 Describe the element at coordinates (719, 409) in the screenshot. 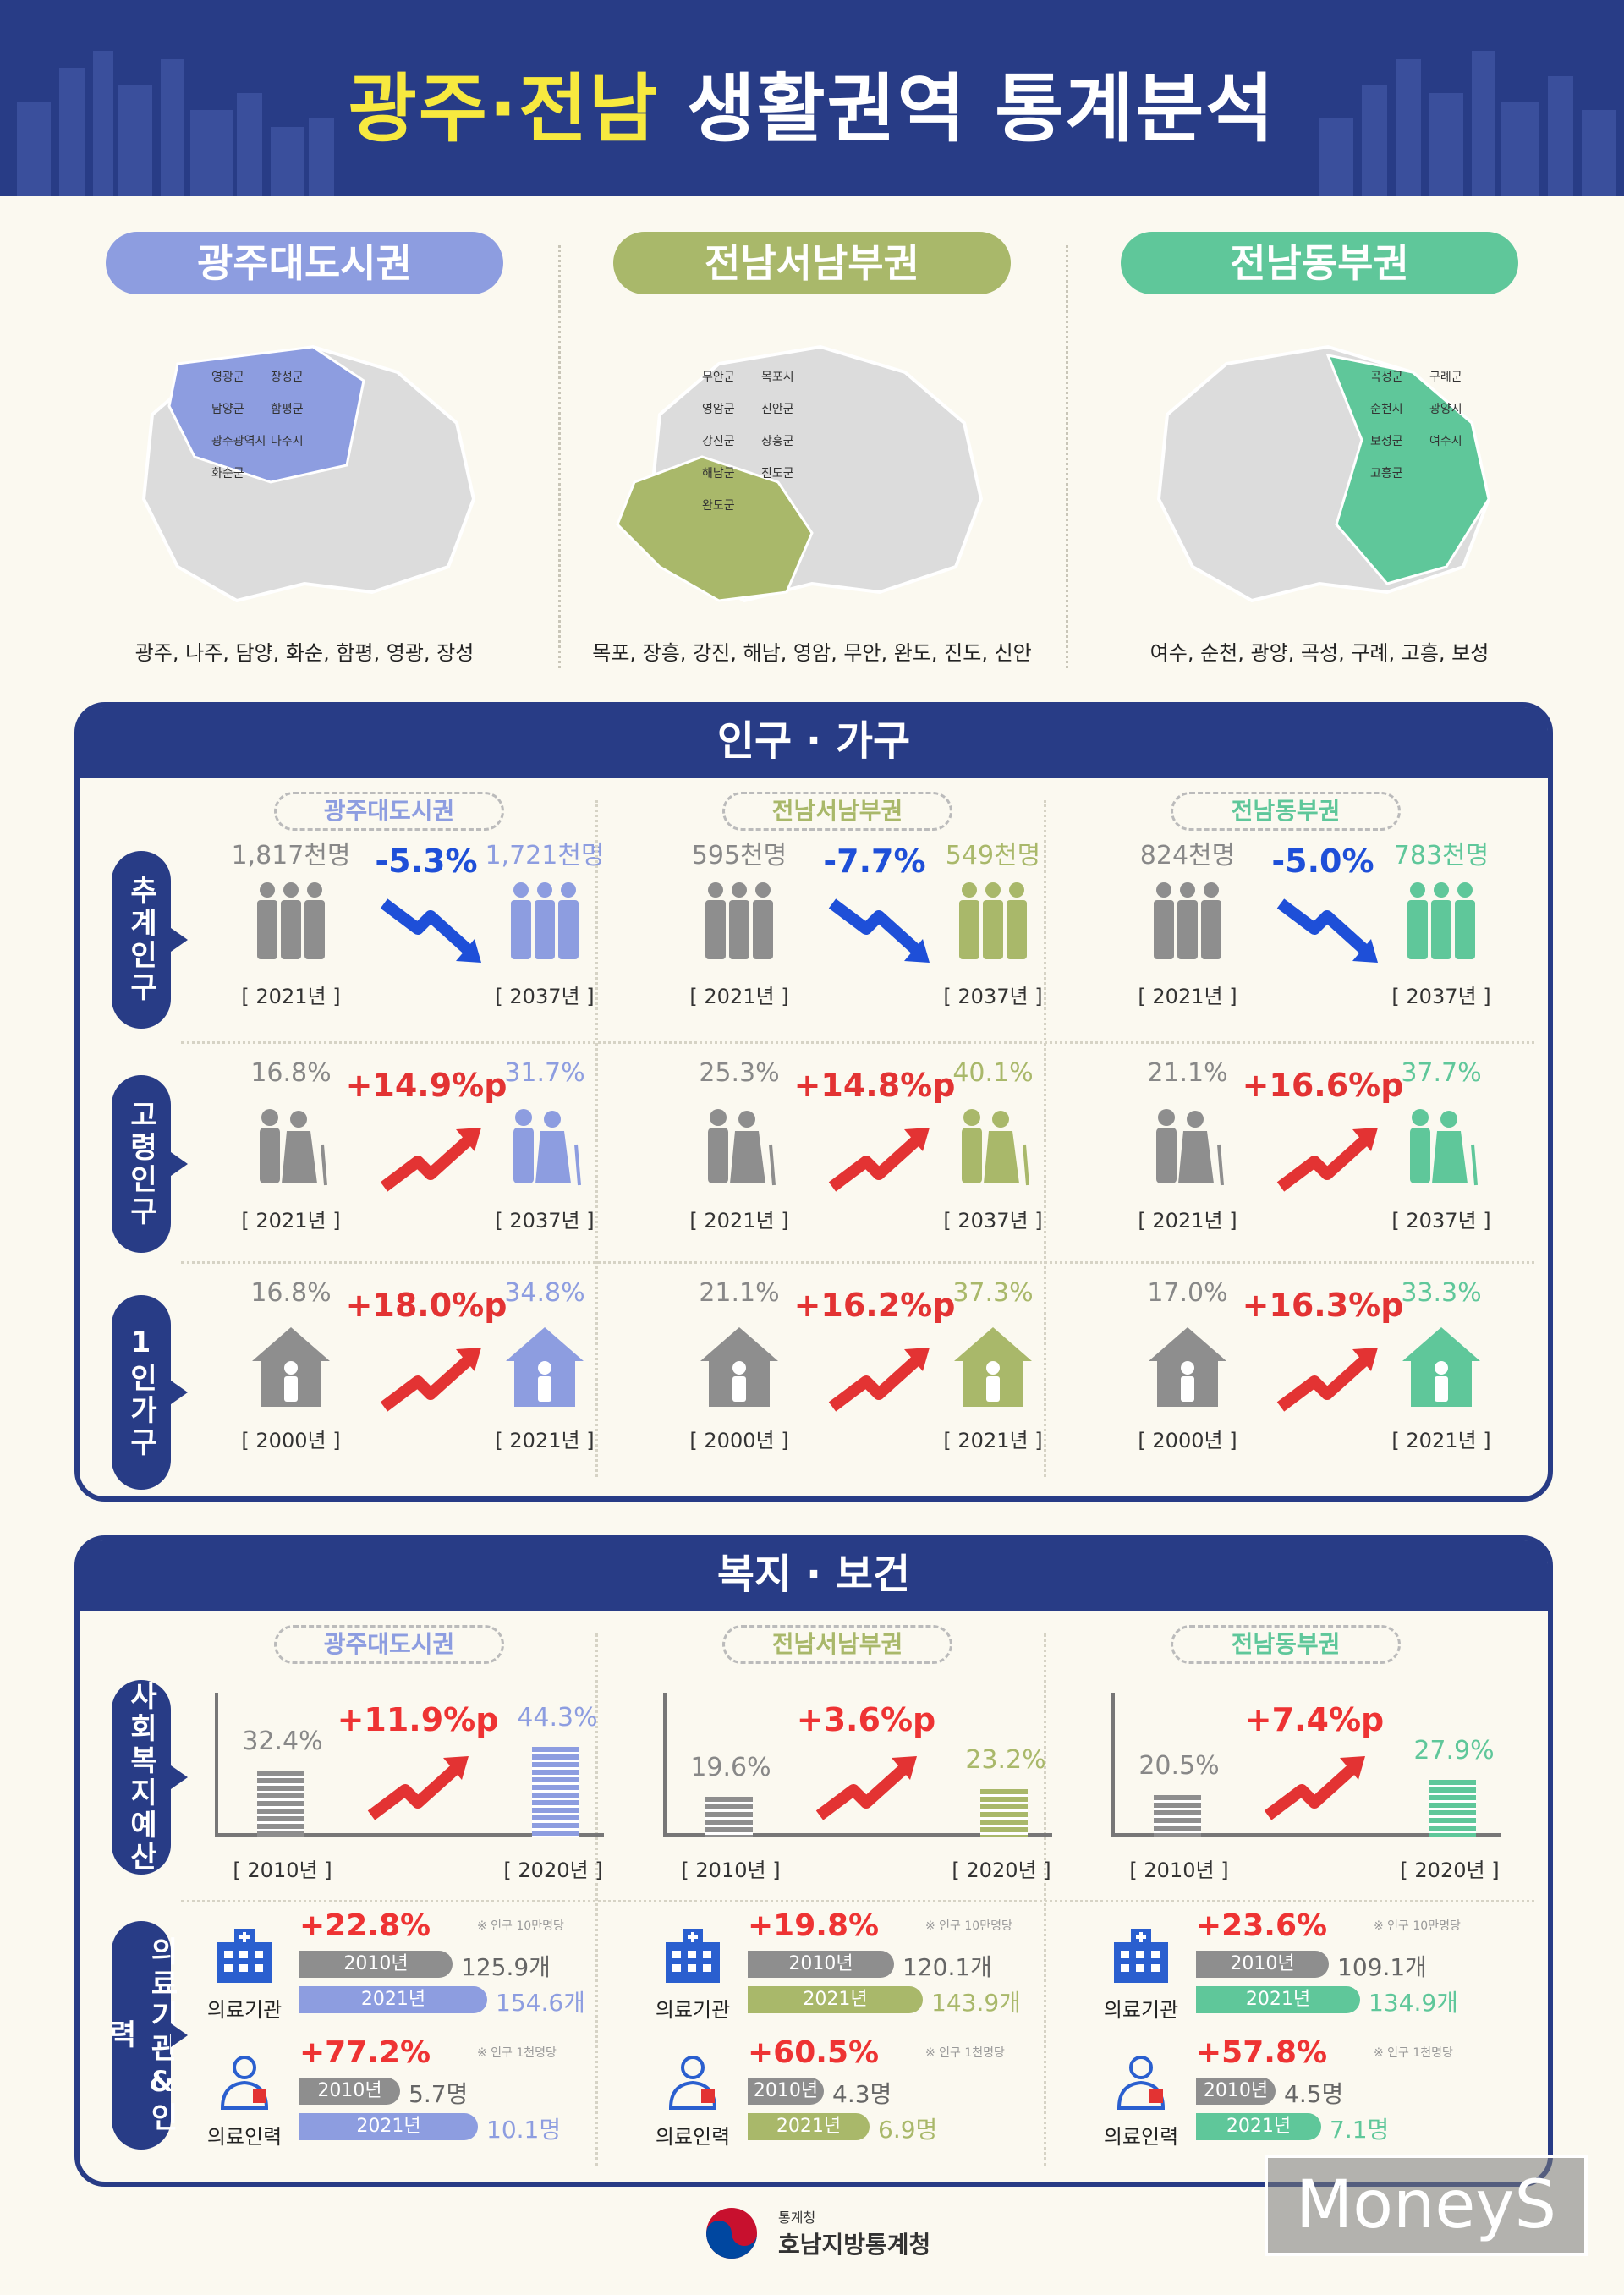

I see `map-region-label: 영암군` at that location.